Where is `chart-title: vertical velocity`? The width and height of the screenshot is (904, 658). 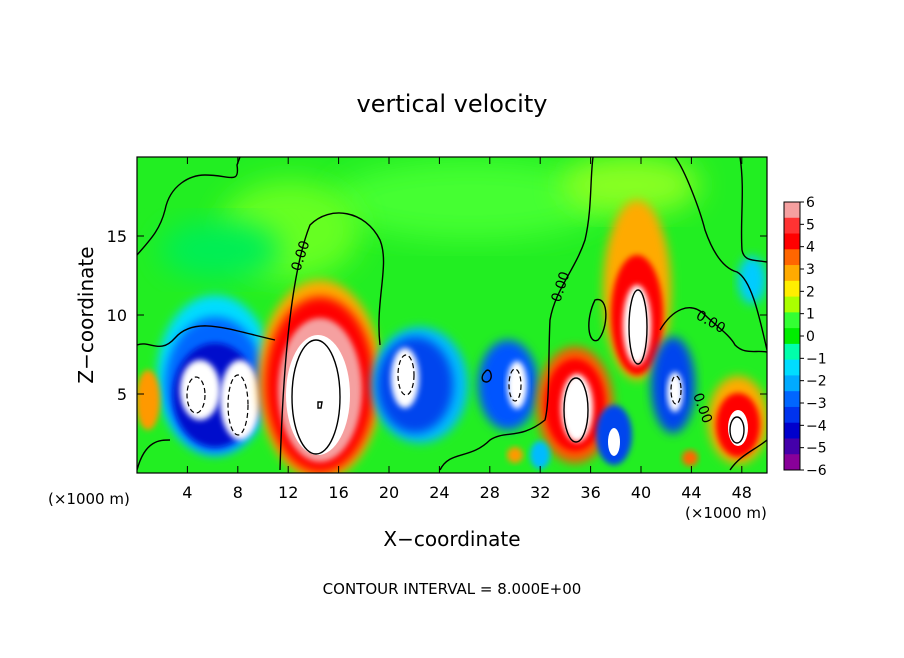
chart-title: vertical velocity is located at coordinates (452, 104).